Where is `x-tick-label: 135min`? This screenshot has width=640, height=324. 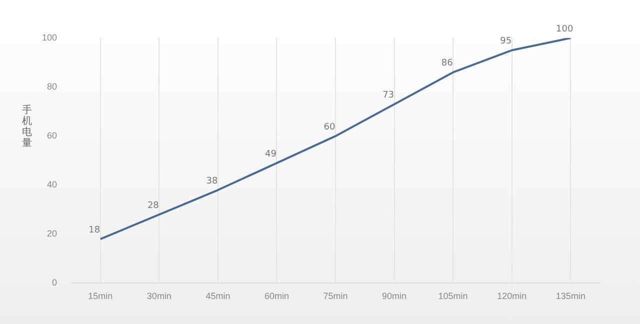 x-tick-label: 135min is located at coordinates (571, 296).